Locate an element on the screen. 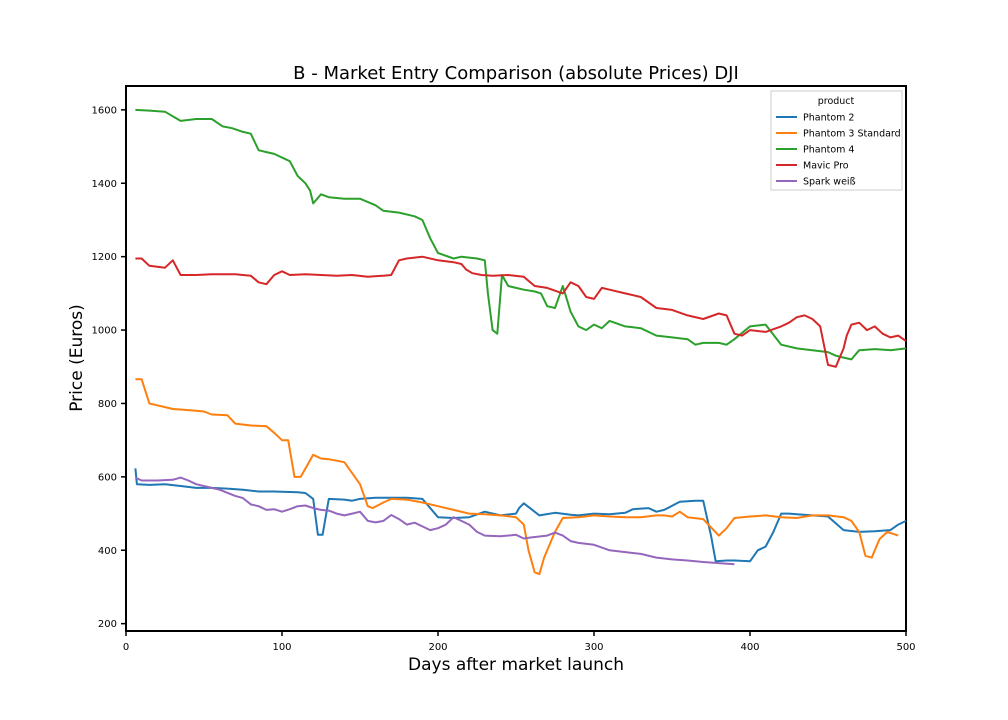 This screenshot has height=720, width=1008. legend-title: product is located at coordinates (836, 101).